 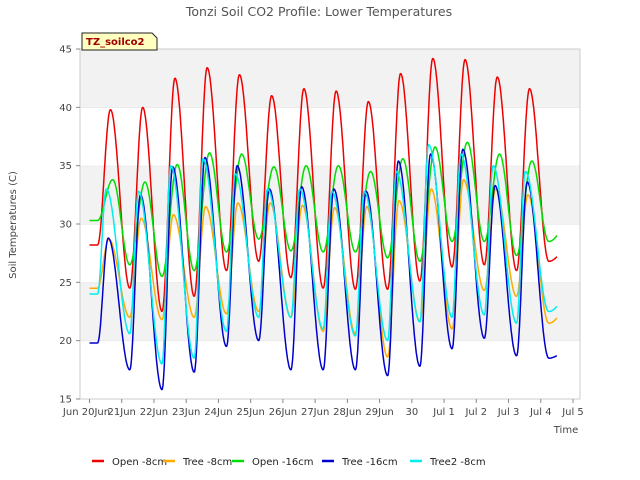 What do you see at coordinates (207, 462) in the screenshot?
I see `legend-label: Tree -8cm` at bounding box center [207, 462].